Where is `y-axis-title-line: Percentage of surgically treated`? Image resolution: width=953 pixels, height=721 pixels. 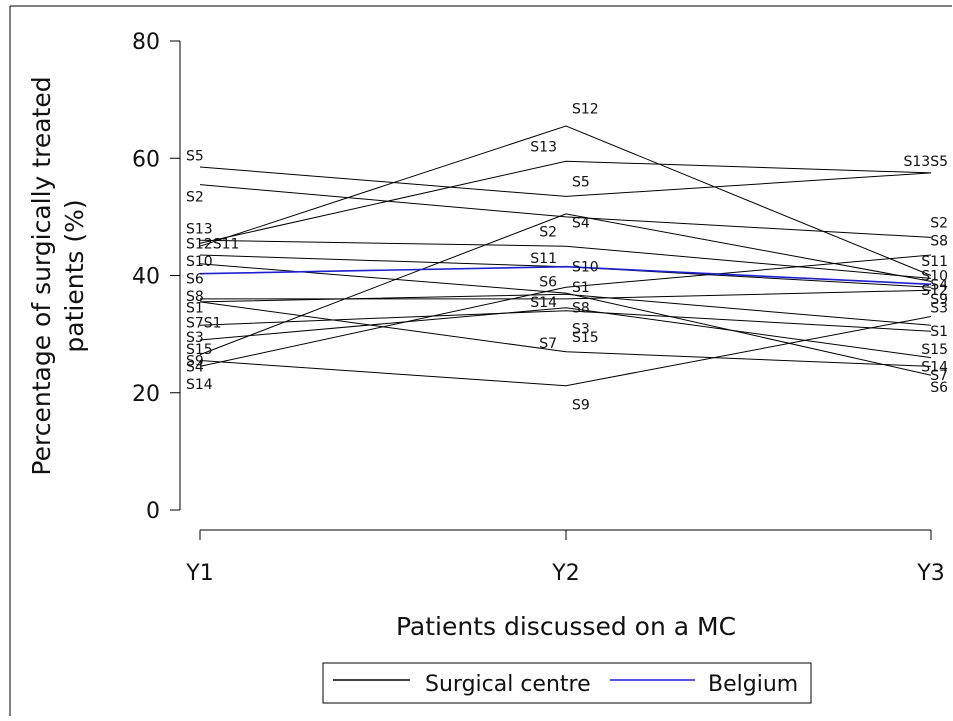 y-axis-title-line: Percentage of surgically treated is located at coordinates (41, 275).